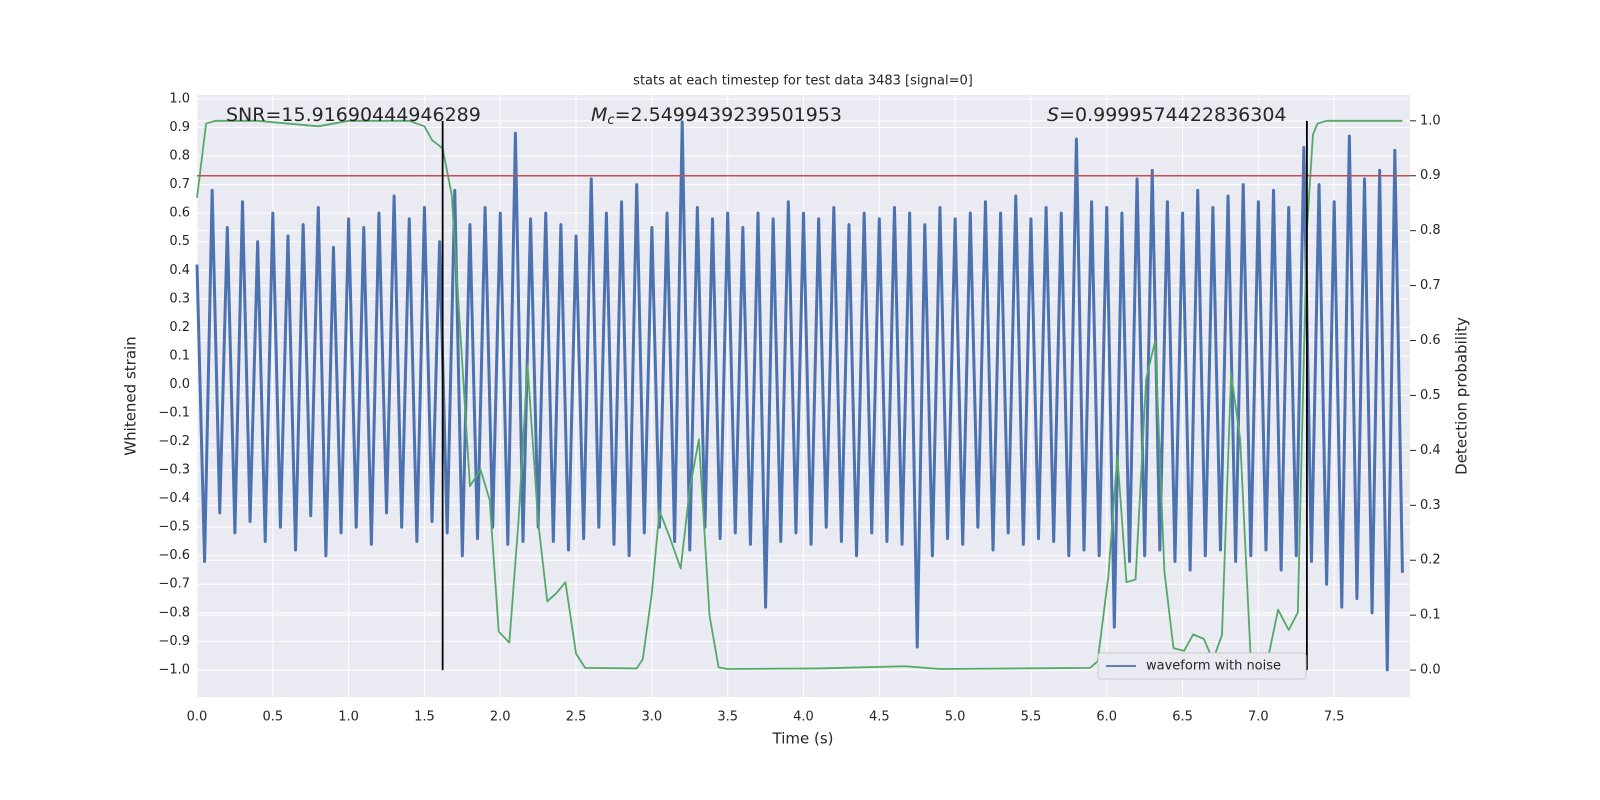  What do you see at coordinates (174, 555) in the screenshot?
I see `y-tick-label: −0.6` at bounding box center [174, 555].